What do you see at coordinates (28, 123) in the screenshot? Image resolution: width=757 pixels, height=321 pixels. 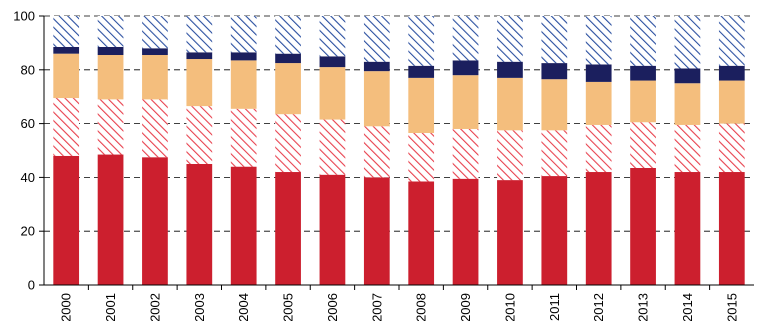 I see `y-tick-label: 60` at bounding box center [28, 123].